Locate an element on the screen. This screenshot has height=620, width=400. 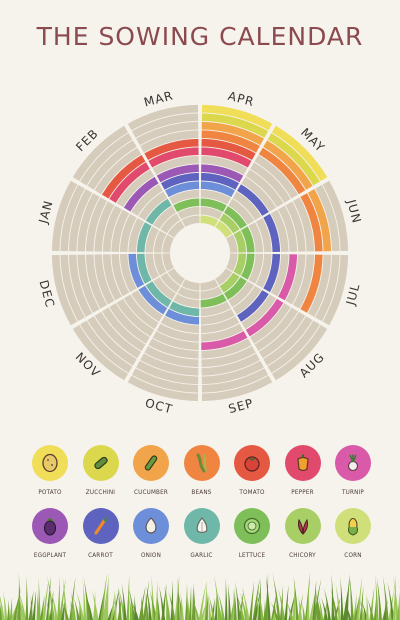
sowing-arc-tomato-apr is located at coordinates (228, 149).